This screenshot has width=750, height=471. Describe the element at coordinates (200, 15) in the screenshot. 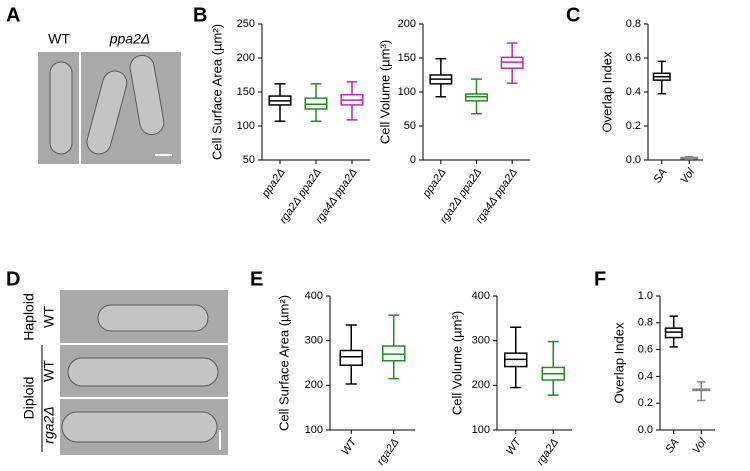

I see `panel-letter: B` at that location.